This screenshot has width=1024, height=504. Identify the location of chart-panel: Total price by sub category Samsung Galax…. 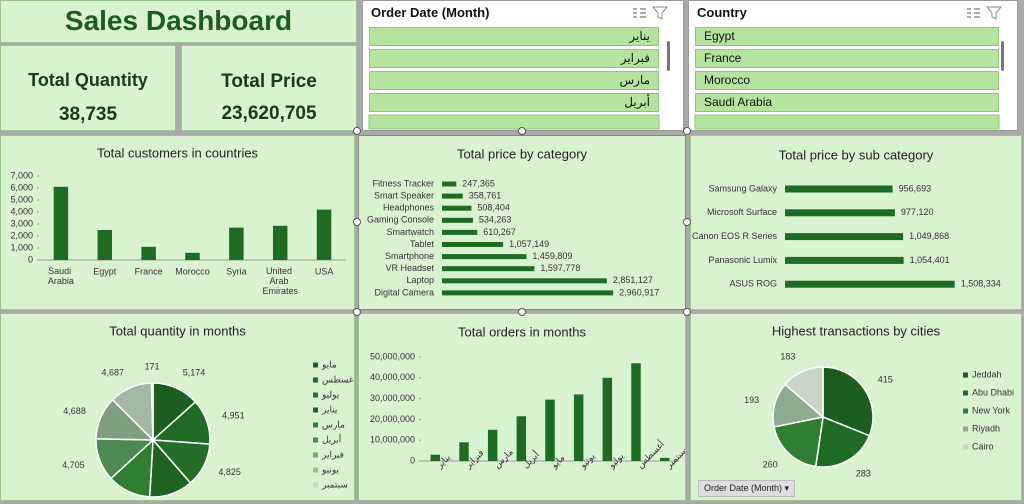
(856, 222).